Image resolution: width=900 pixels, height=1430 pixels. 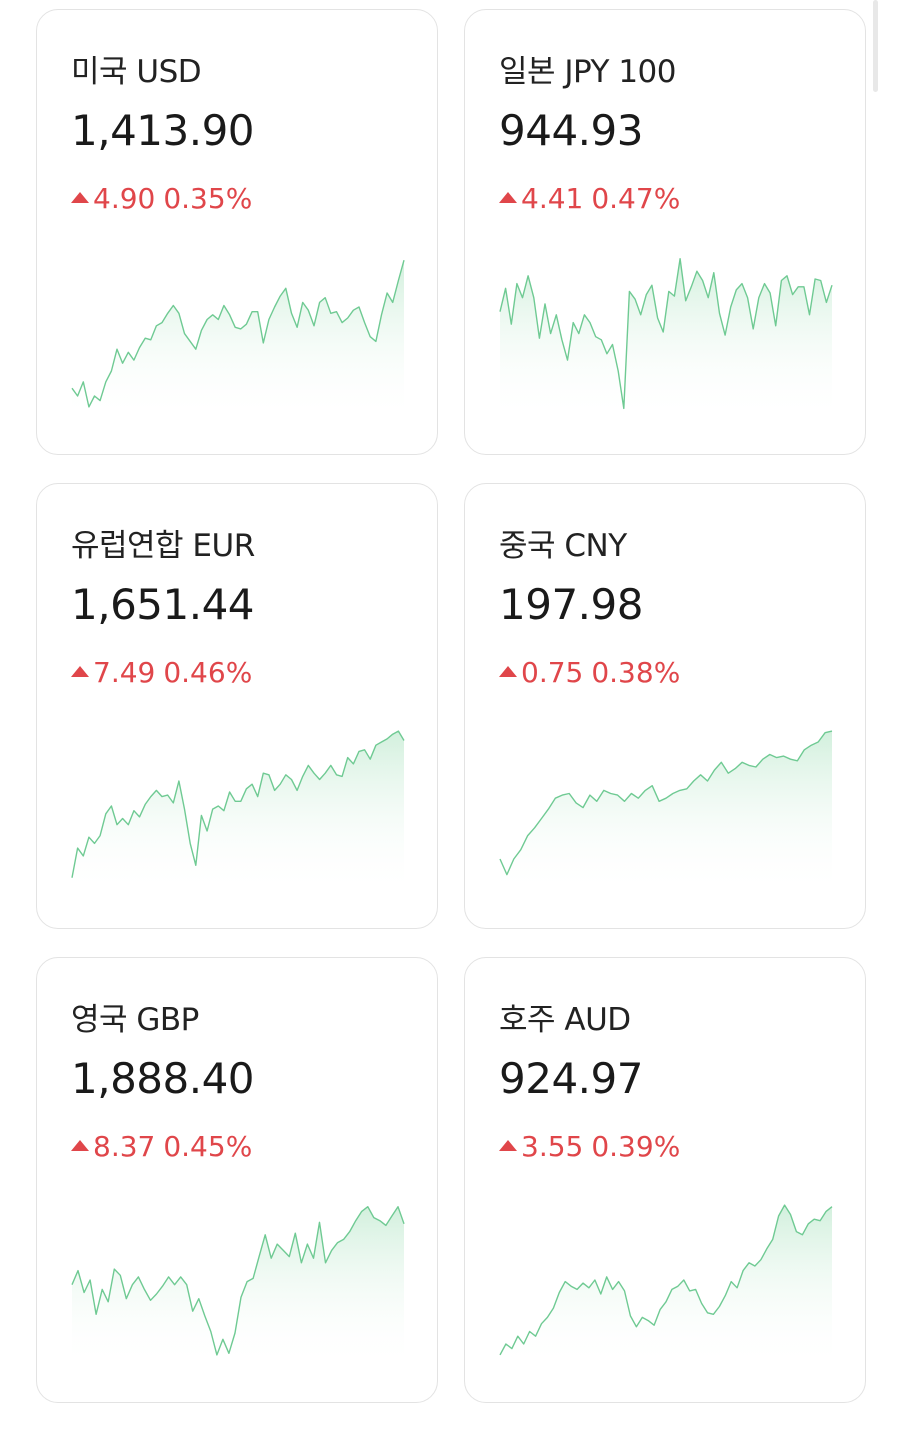 I want to click on change-amount: 7.49, so click(x=124, y=672).